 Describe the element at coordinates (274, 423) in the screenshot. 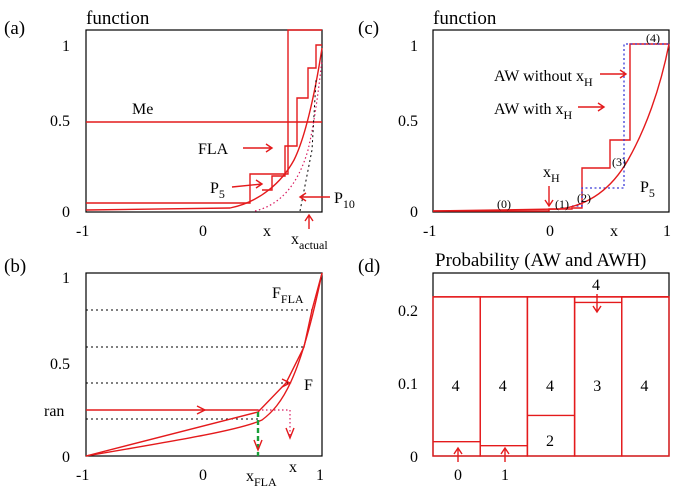

I see `panel-b-ran-dotted` at that location.